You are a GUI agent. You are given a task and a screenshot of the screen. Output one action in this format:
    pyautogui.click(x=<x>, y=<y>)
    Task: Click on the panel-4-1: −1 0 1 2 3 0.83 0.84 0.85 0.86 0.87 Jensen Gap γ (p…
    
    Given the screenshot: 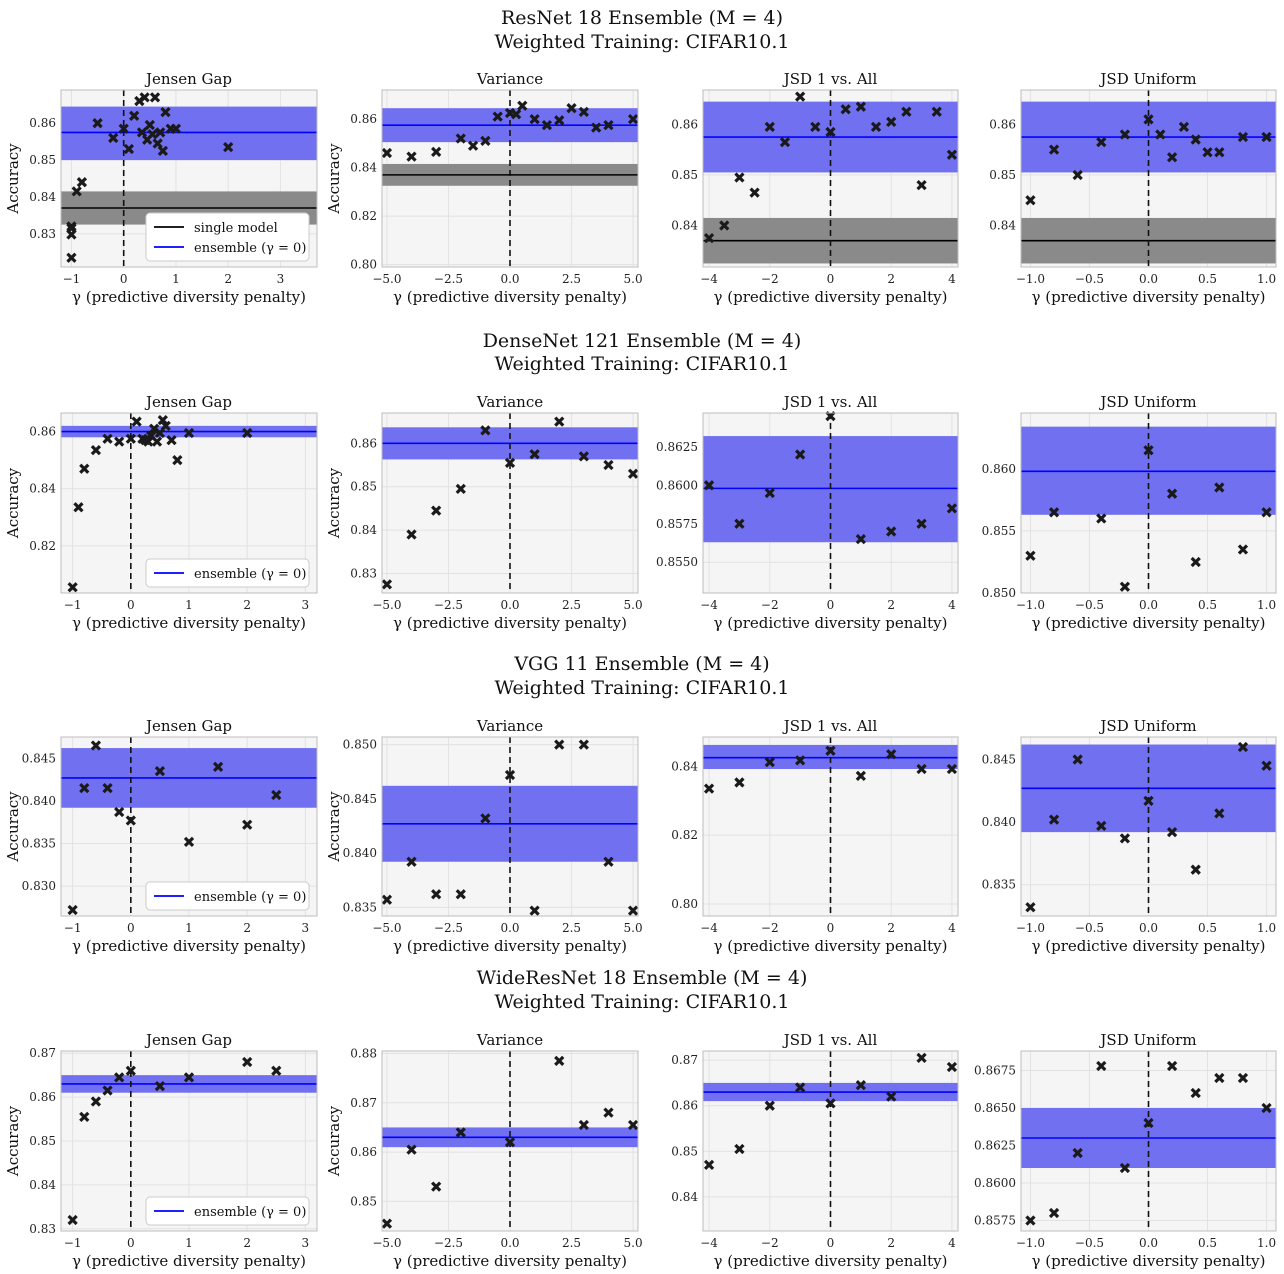 What is the action you would take?
    pyautogui.click(x=161, y=1150)
    